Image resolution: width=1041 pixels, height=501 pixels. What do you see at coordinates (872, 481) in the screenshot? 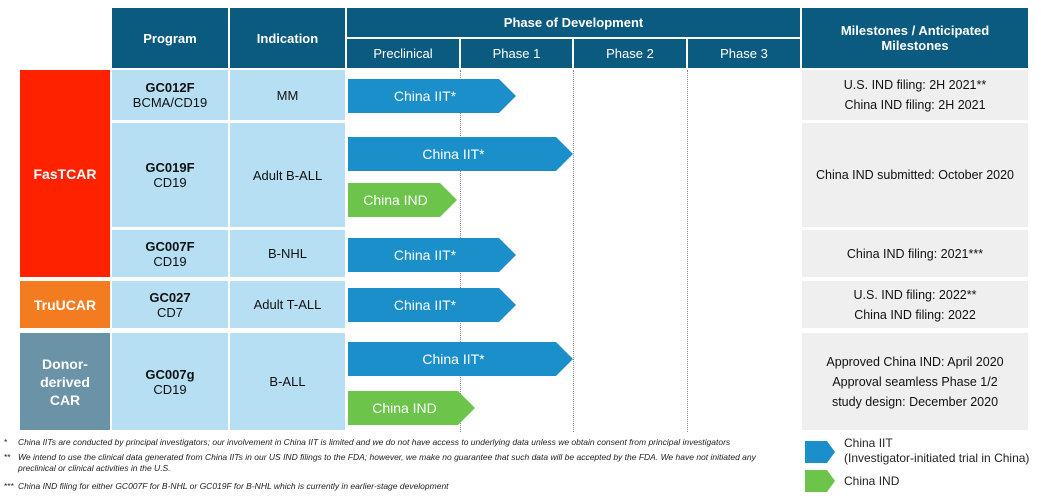
I see `legend-ind: China IND` at bounding box center [872, 481].